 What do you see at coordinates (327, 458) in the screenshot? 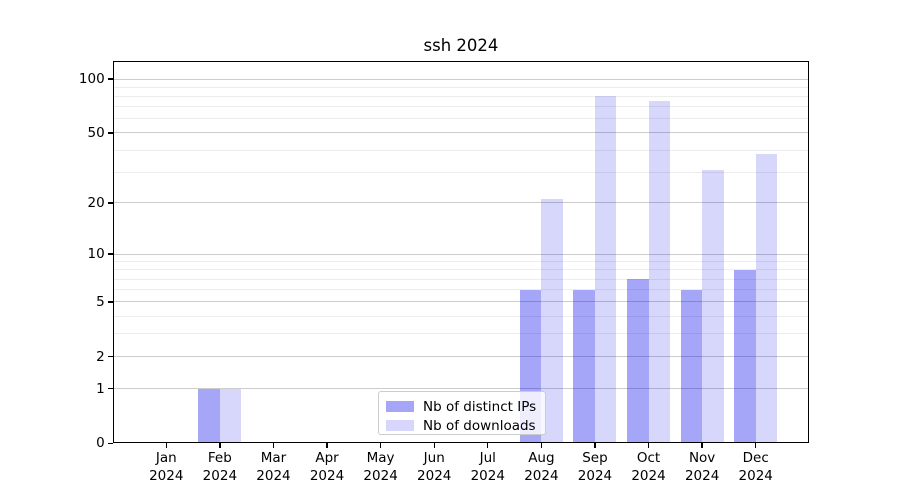
I see `x-tick-month: Apr` at bounding box center [327, 458].